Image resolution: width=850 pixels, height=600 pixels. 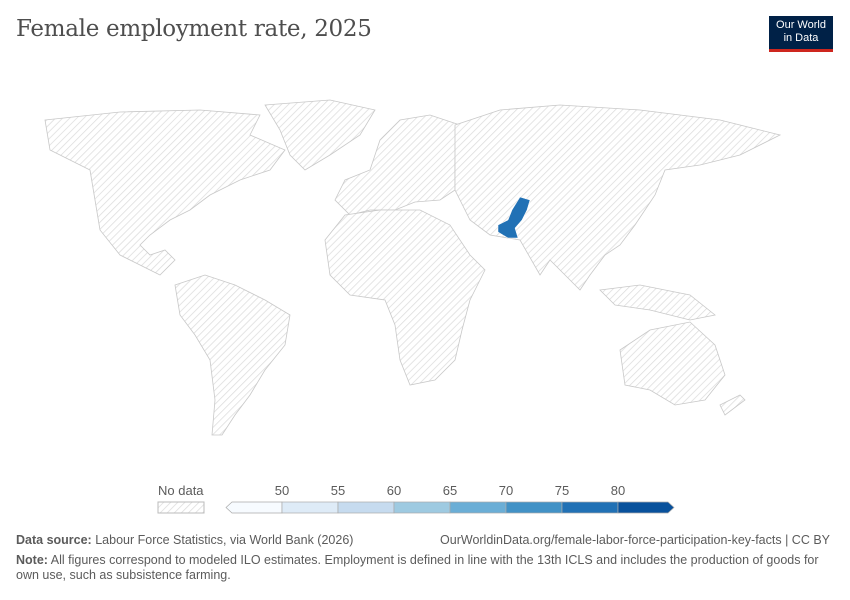 I want to click on chart-title: Female employment rate, 2025, so click(x=194, y=29).